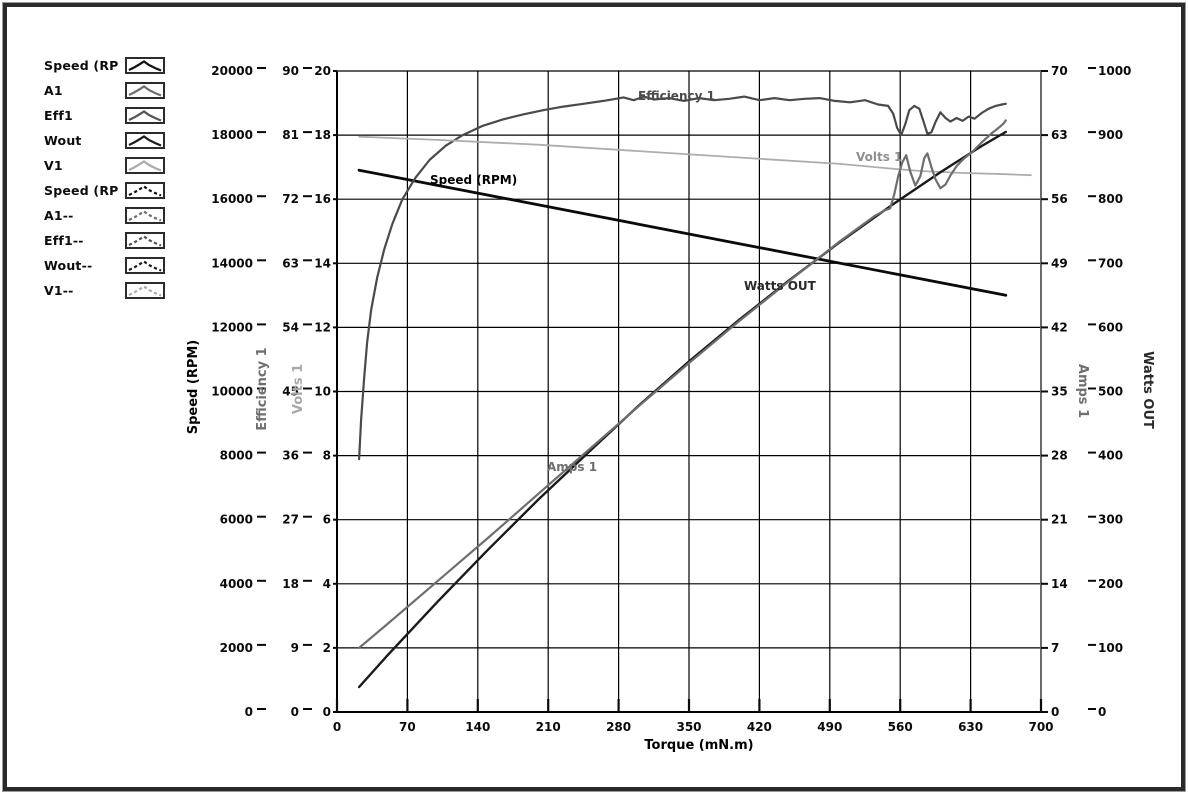 The width and height of the screenshot is (1188, 794). What do you see at coordinates (109, 240) in the screenshot?
I see `legend-item: Eff1--` at bounding box center [109, 240].